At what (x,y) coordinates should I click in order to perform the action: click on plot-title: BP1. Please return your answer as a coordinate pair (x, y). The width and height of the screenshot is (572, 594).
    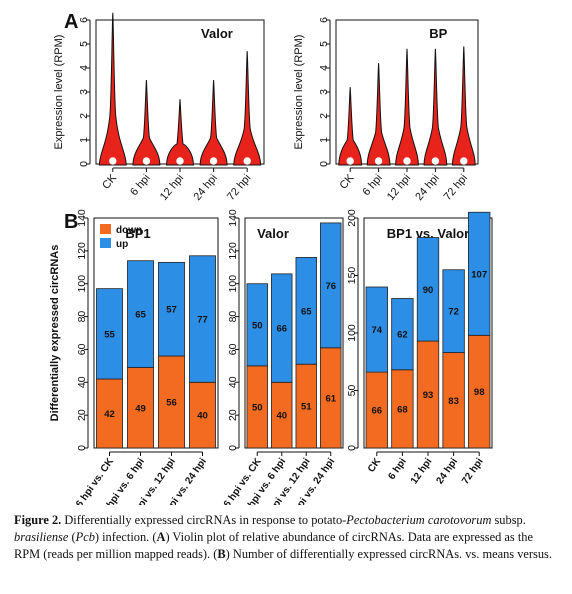
    Looking at the image, I should click on (137, 233).